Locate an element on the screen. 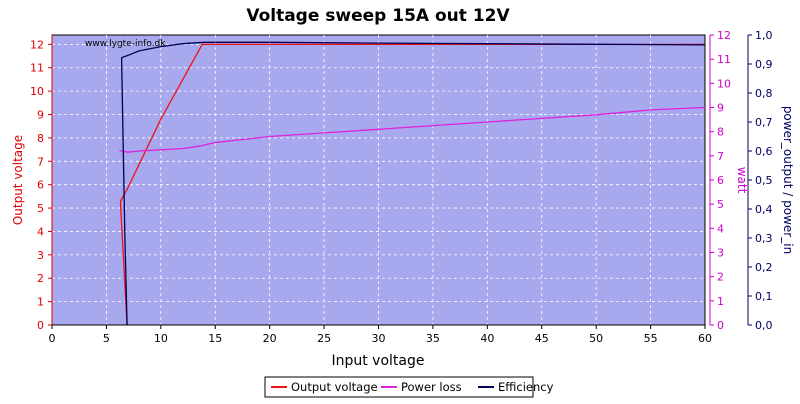 The width and height of the screenshot is (800, 404). right2-axis-title: power_output / power_in is located at coordinates (788, 180).